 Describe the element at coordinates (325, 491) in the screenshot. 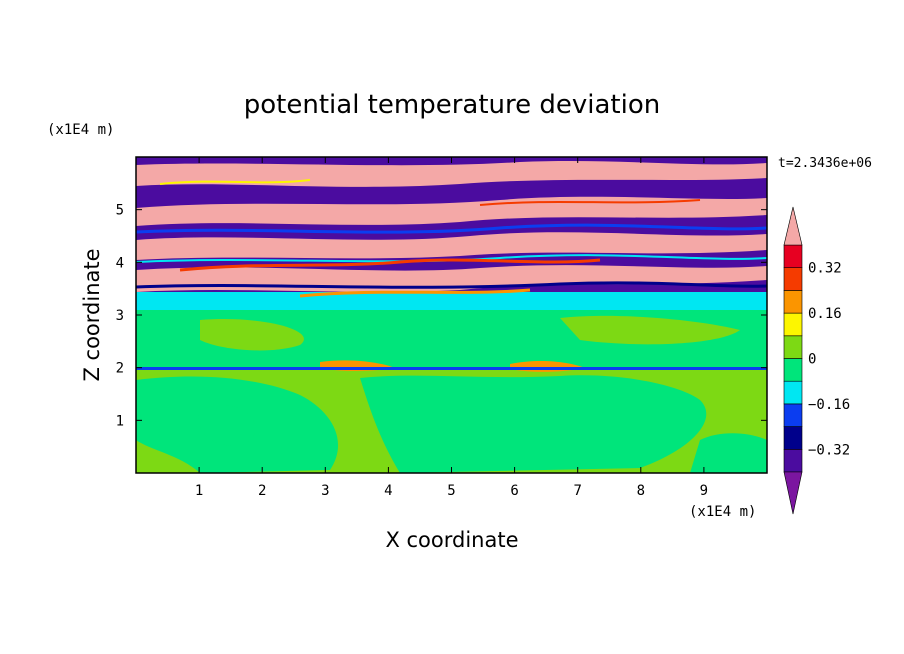

I see `x-tick-label: 3` at that location.